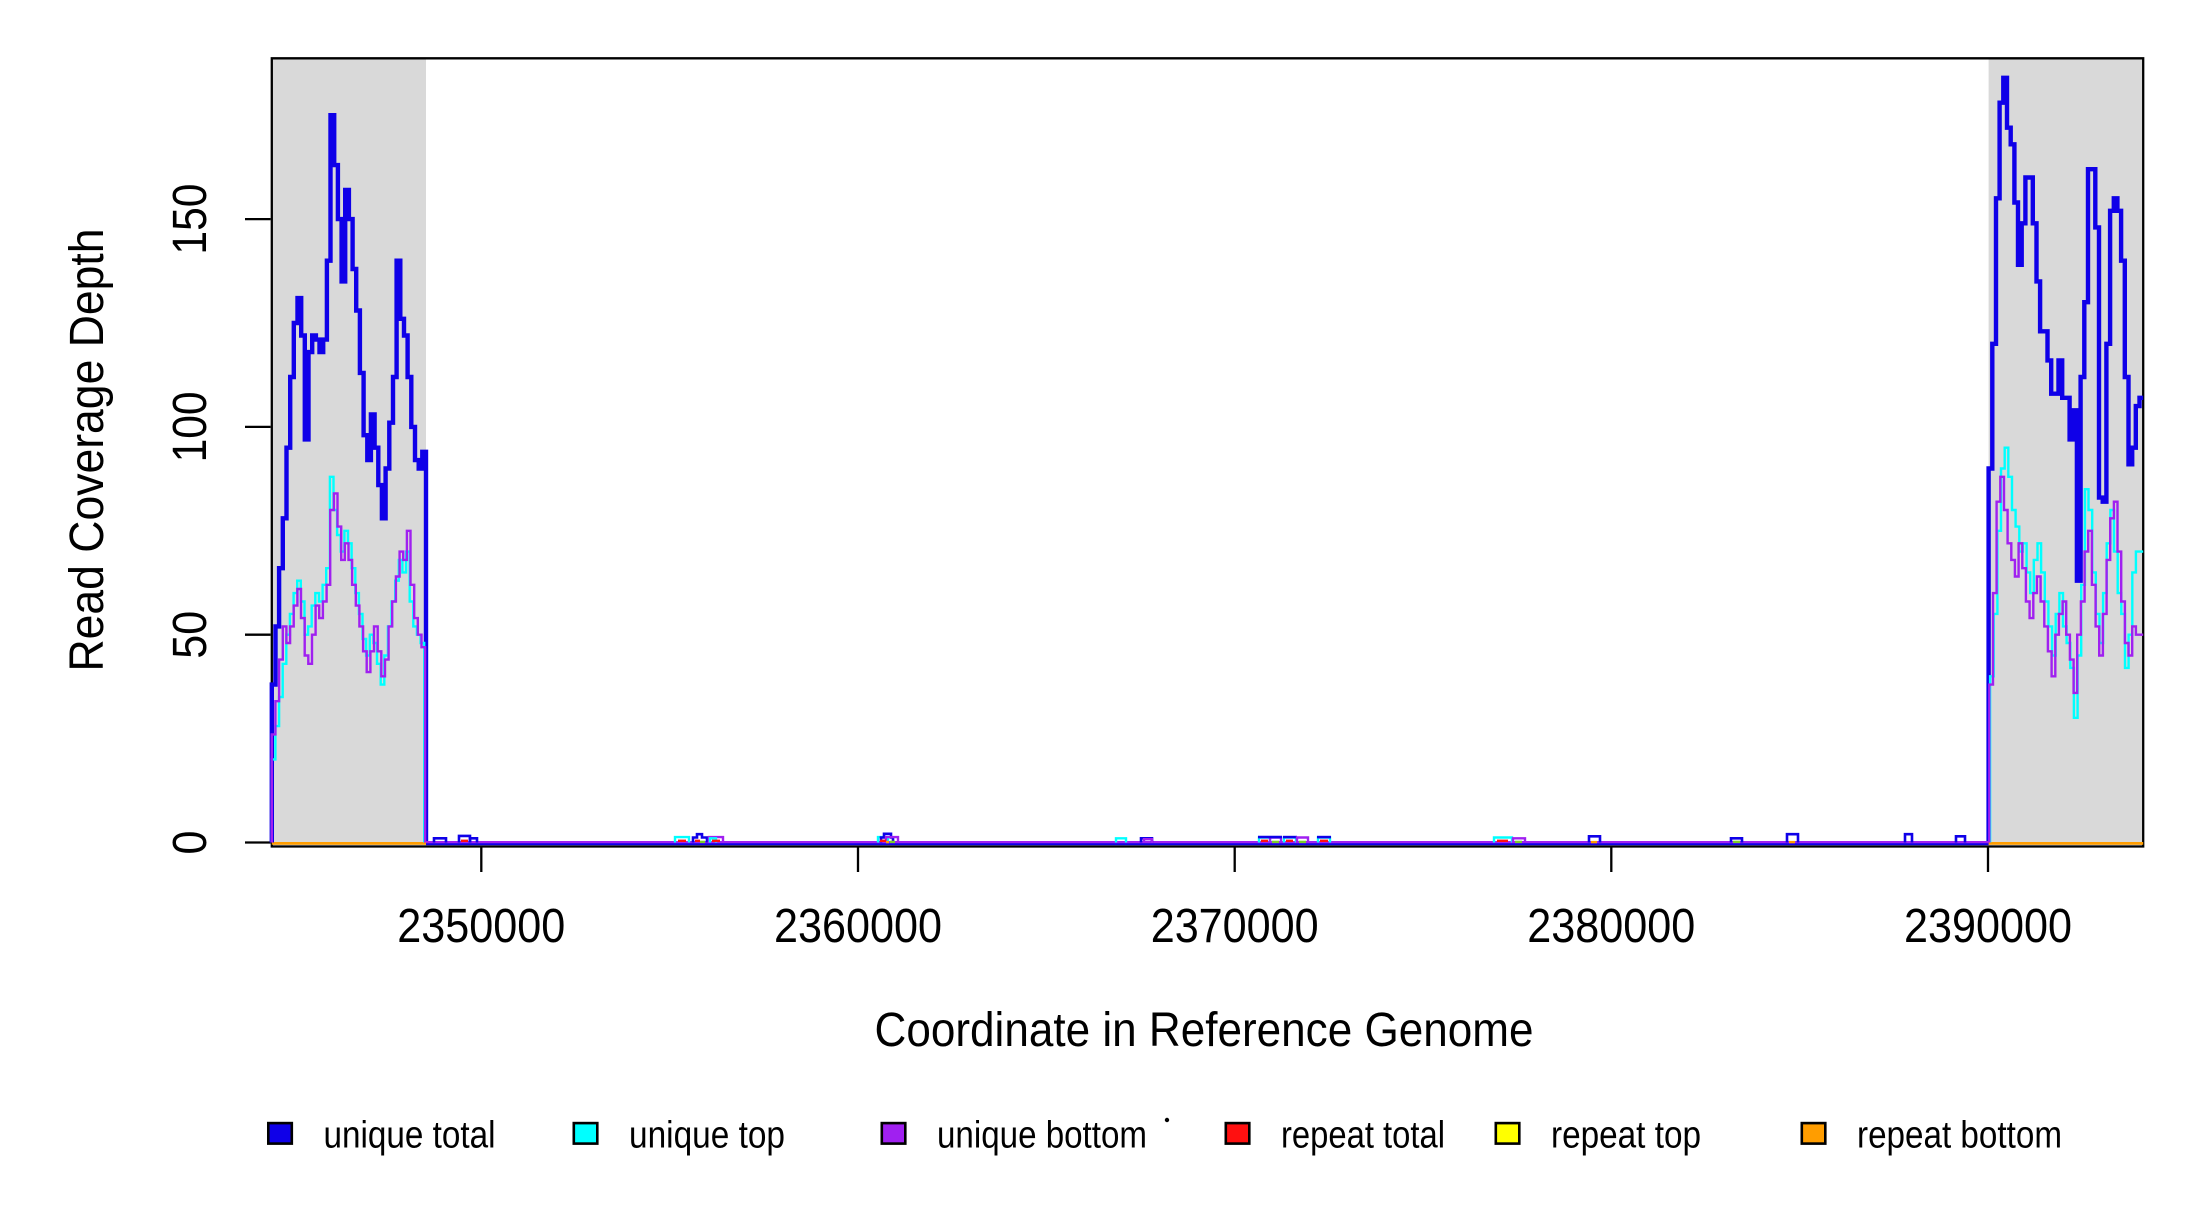 This screenshot has width=2200, height=1205. Describe the element at coordinates (707, 1136) in the screenshot. I see `svg-text: unique top` at that location.